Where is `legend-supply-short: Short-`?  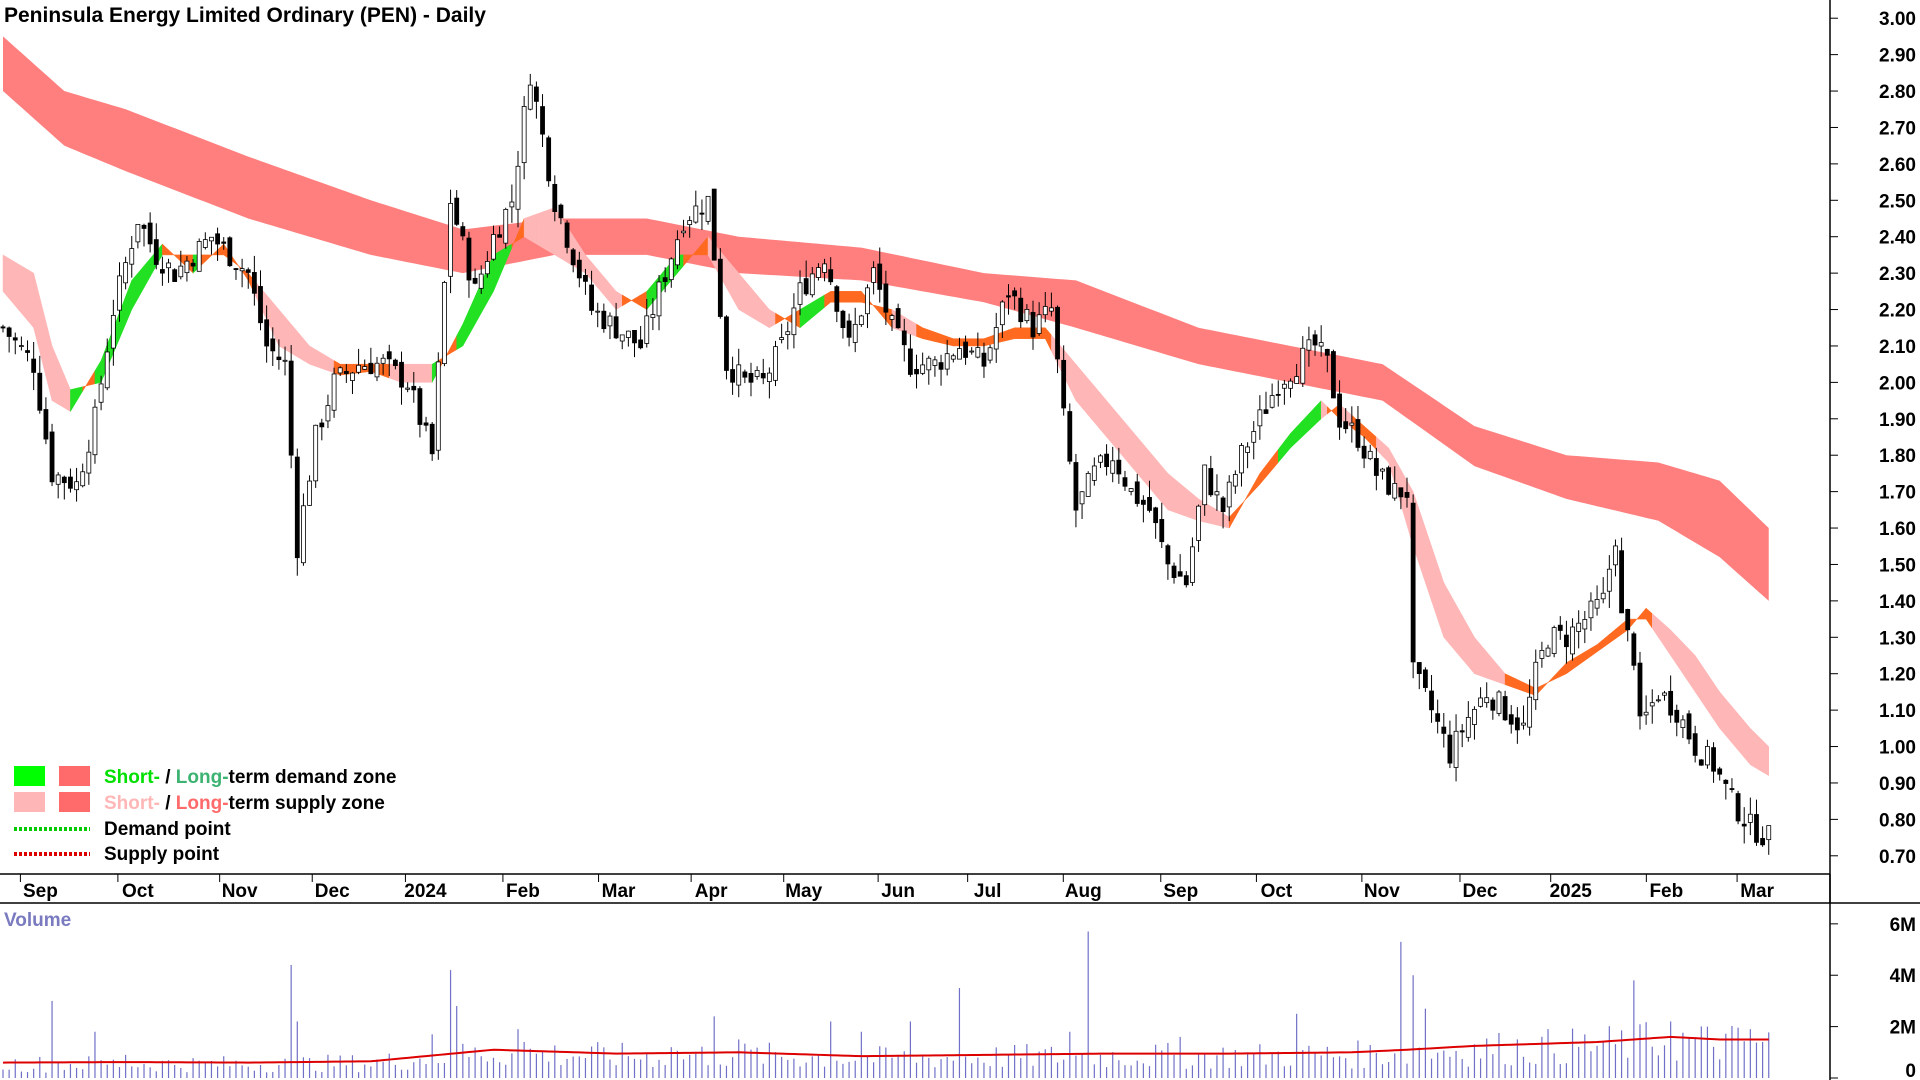 legend-supply-short: Short- is located at coordinates (132, 803).